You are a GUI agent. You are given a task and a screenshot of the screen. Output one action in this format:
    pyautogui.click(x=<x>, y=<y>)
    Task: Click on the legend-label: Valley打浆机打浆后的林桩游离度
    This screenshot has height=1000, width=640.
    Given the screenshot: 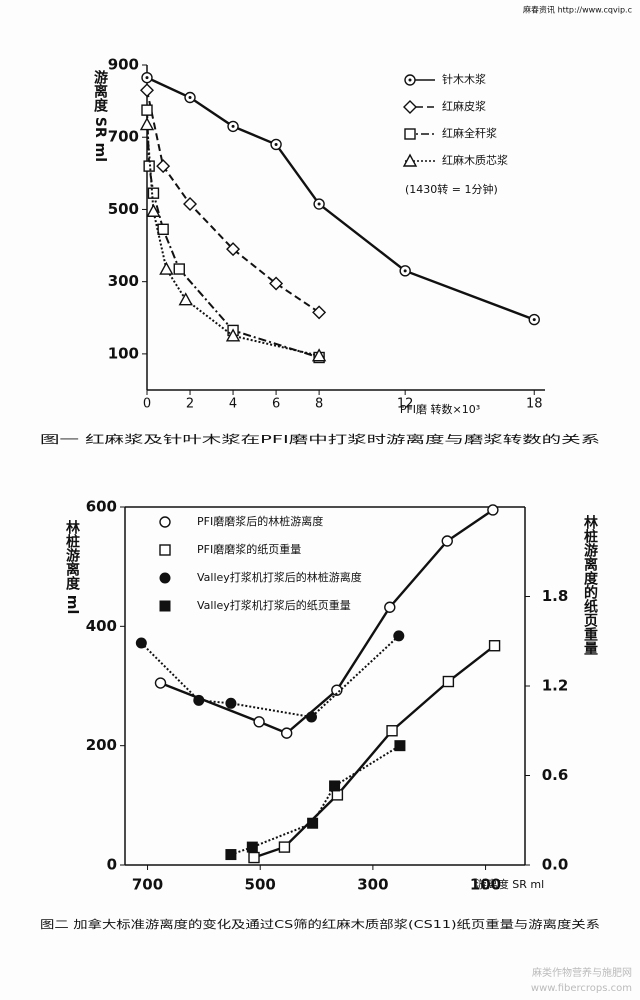 What is the action you would take?
    pyautogui.click(x=279, y=577)
    